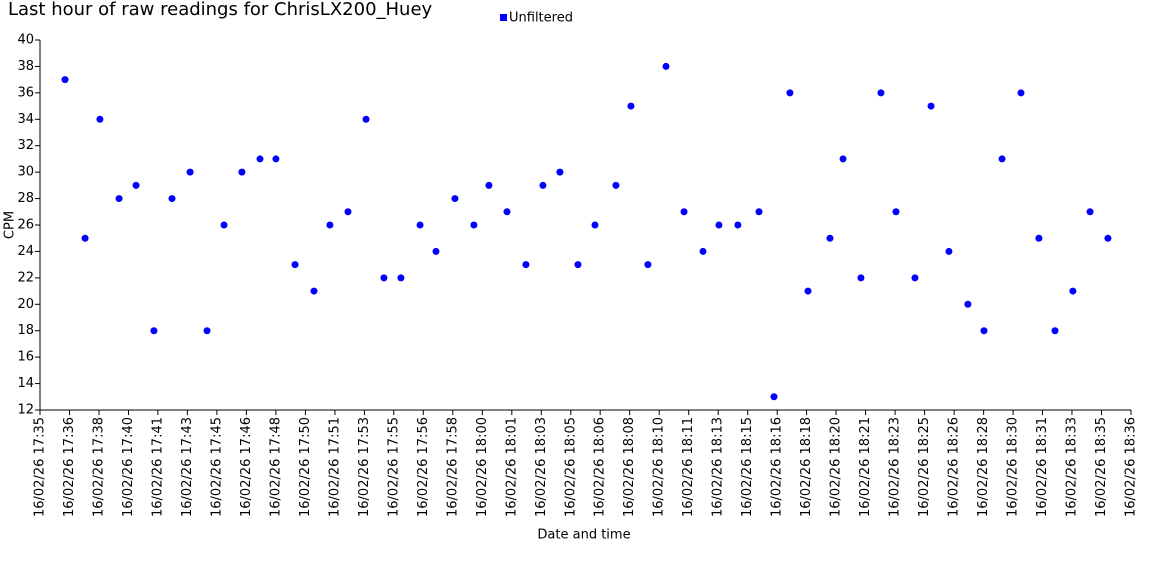 Image resolution: width=1150 pixels, height=564 pixels. What do you see at coordinates (25, 277) in the screenshot?
I see `y-tick-label: 22` at bounding box center [25, 277].